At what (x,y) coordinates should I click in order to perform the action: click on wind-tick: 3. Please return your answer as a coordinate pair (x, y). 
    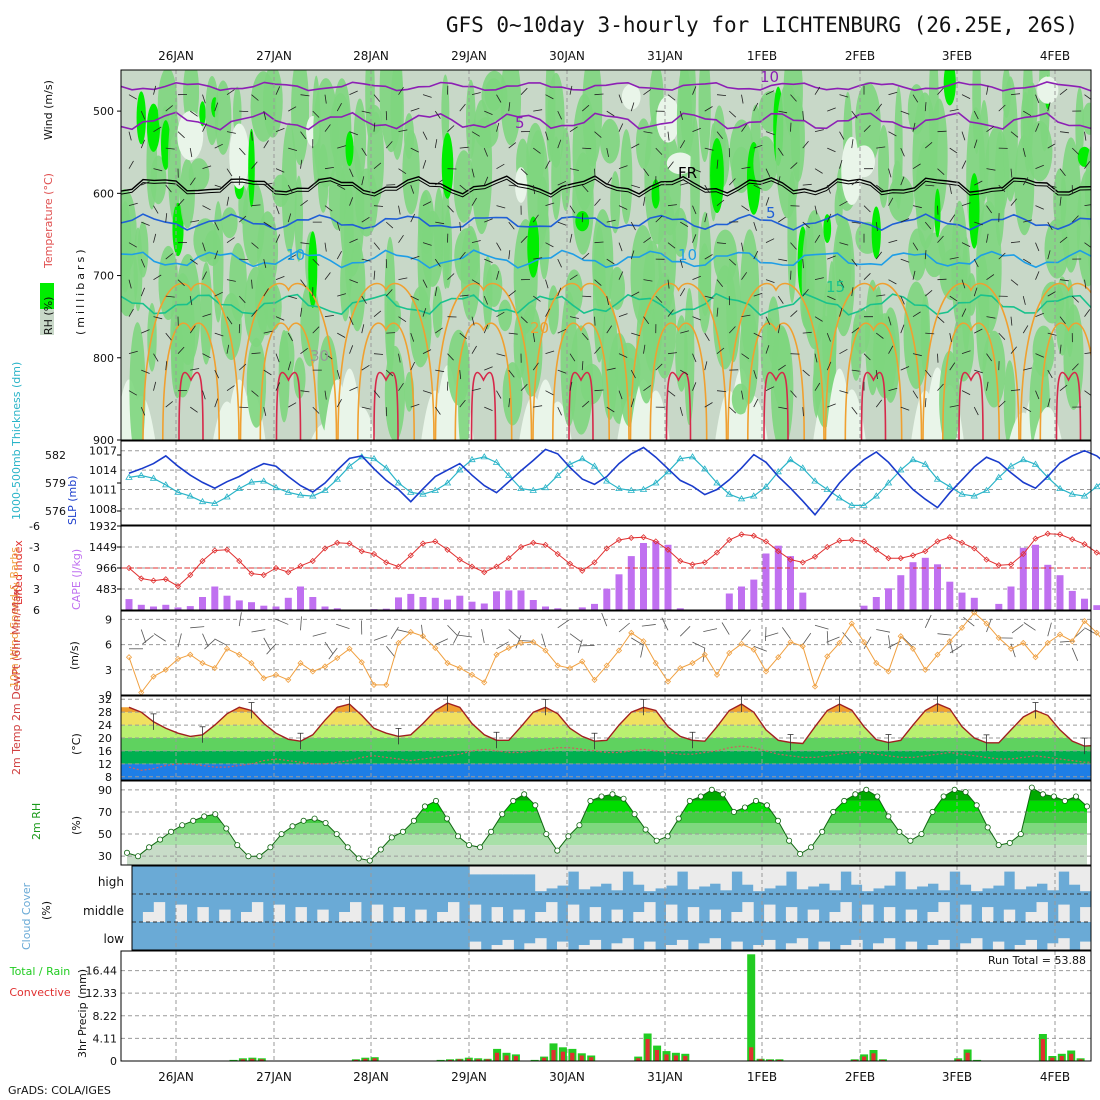
    Looking at the image, I should click on (108, 670).